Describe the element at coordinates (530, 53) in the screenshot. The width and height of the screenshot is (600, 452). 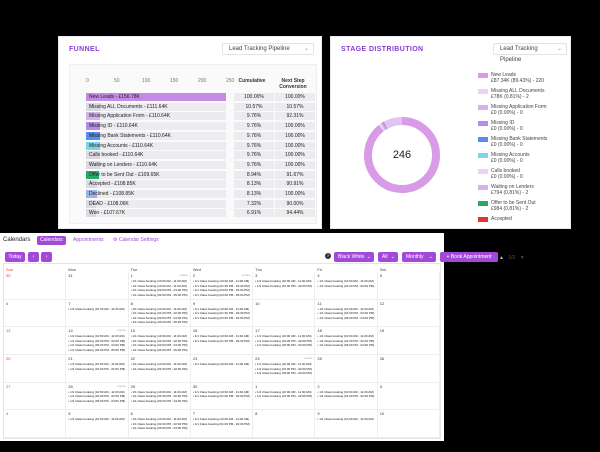
I see `stage-pipeline-select: Lead Tracking Pipeline ⌄` at that location.